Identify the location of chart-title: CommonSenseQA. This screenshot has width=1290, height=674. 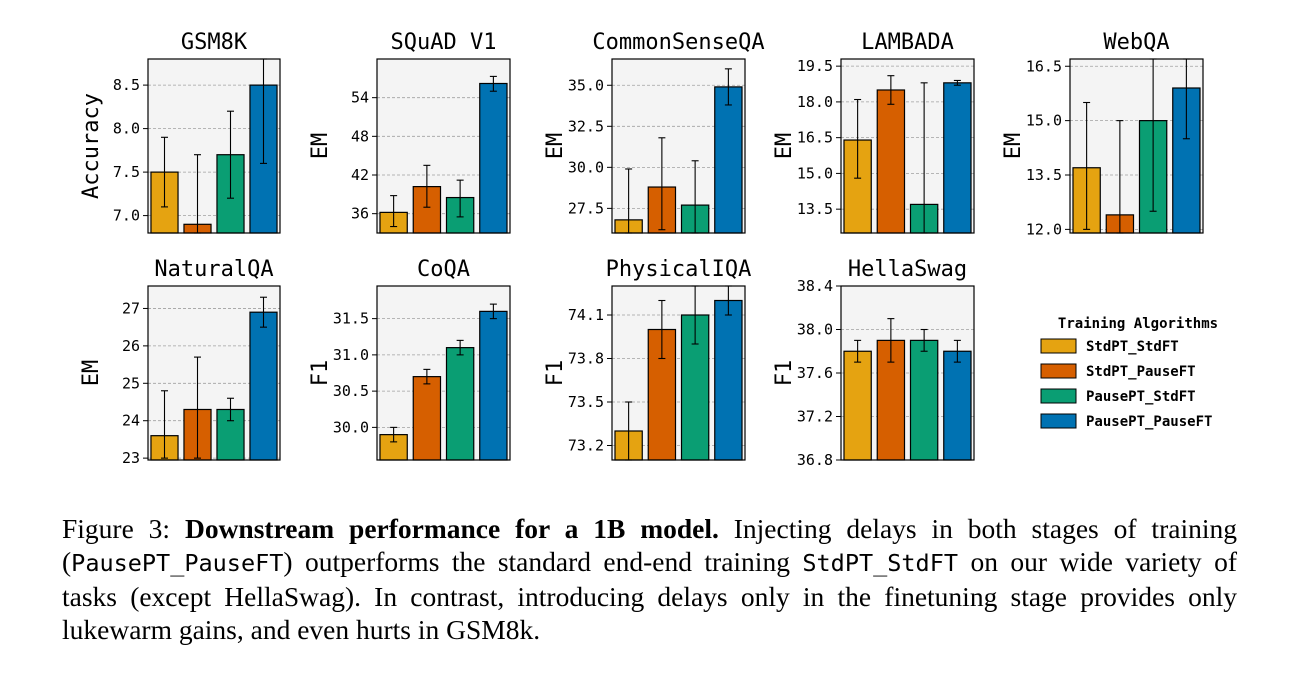
(678, 42).